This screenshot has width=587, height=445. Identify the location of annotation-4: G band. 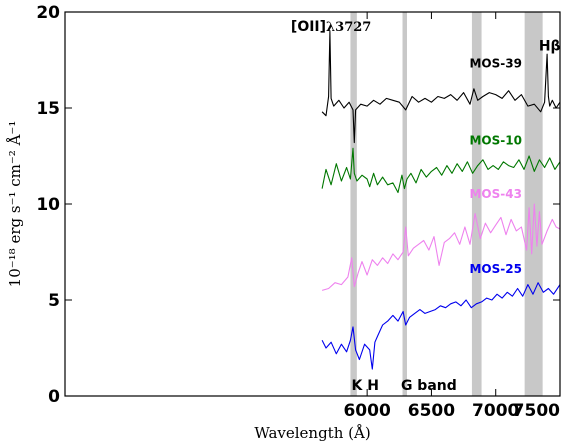
(429, 386).